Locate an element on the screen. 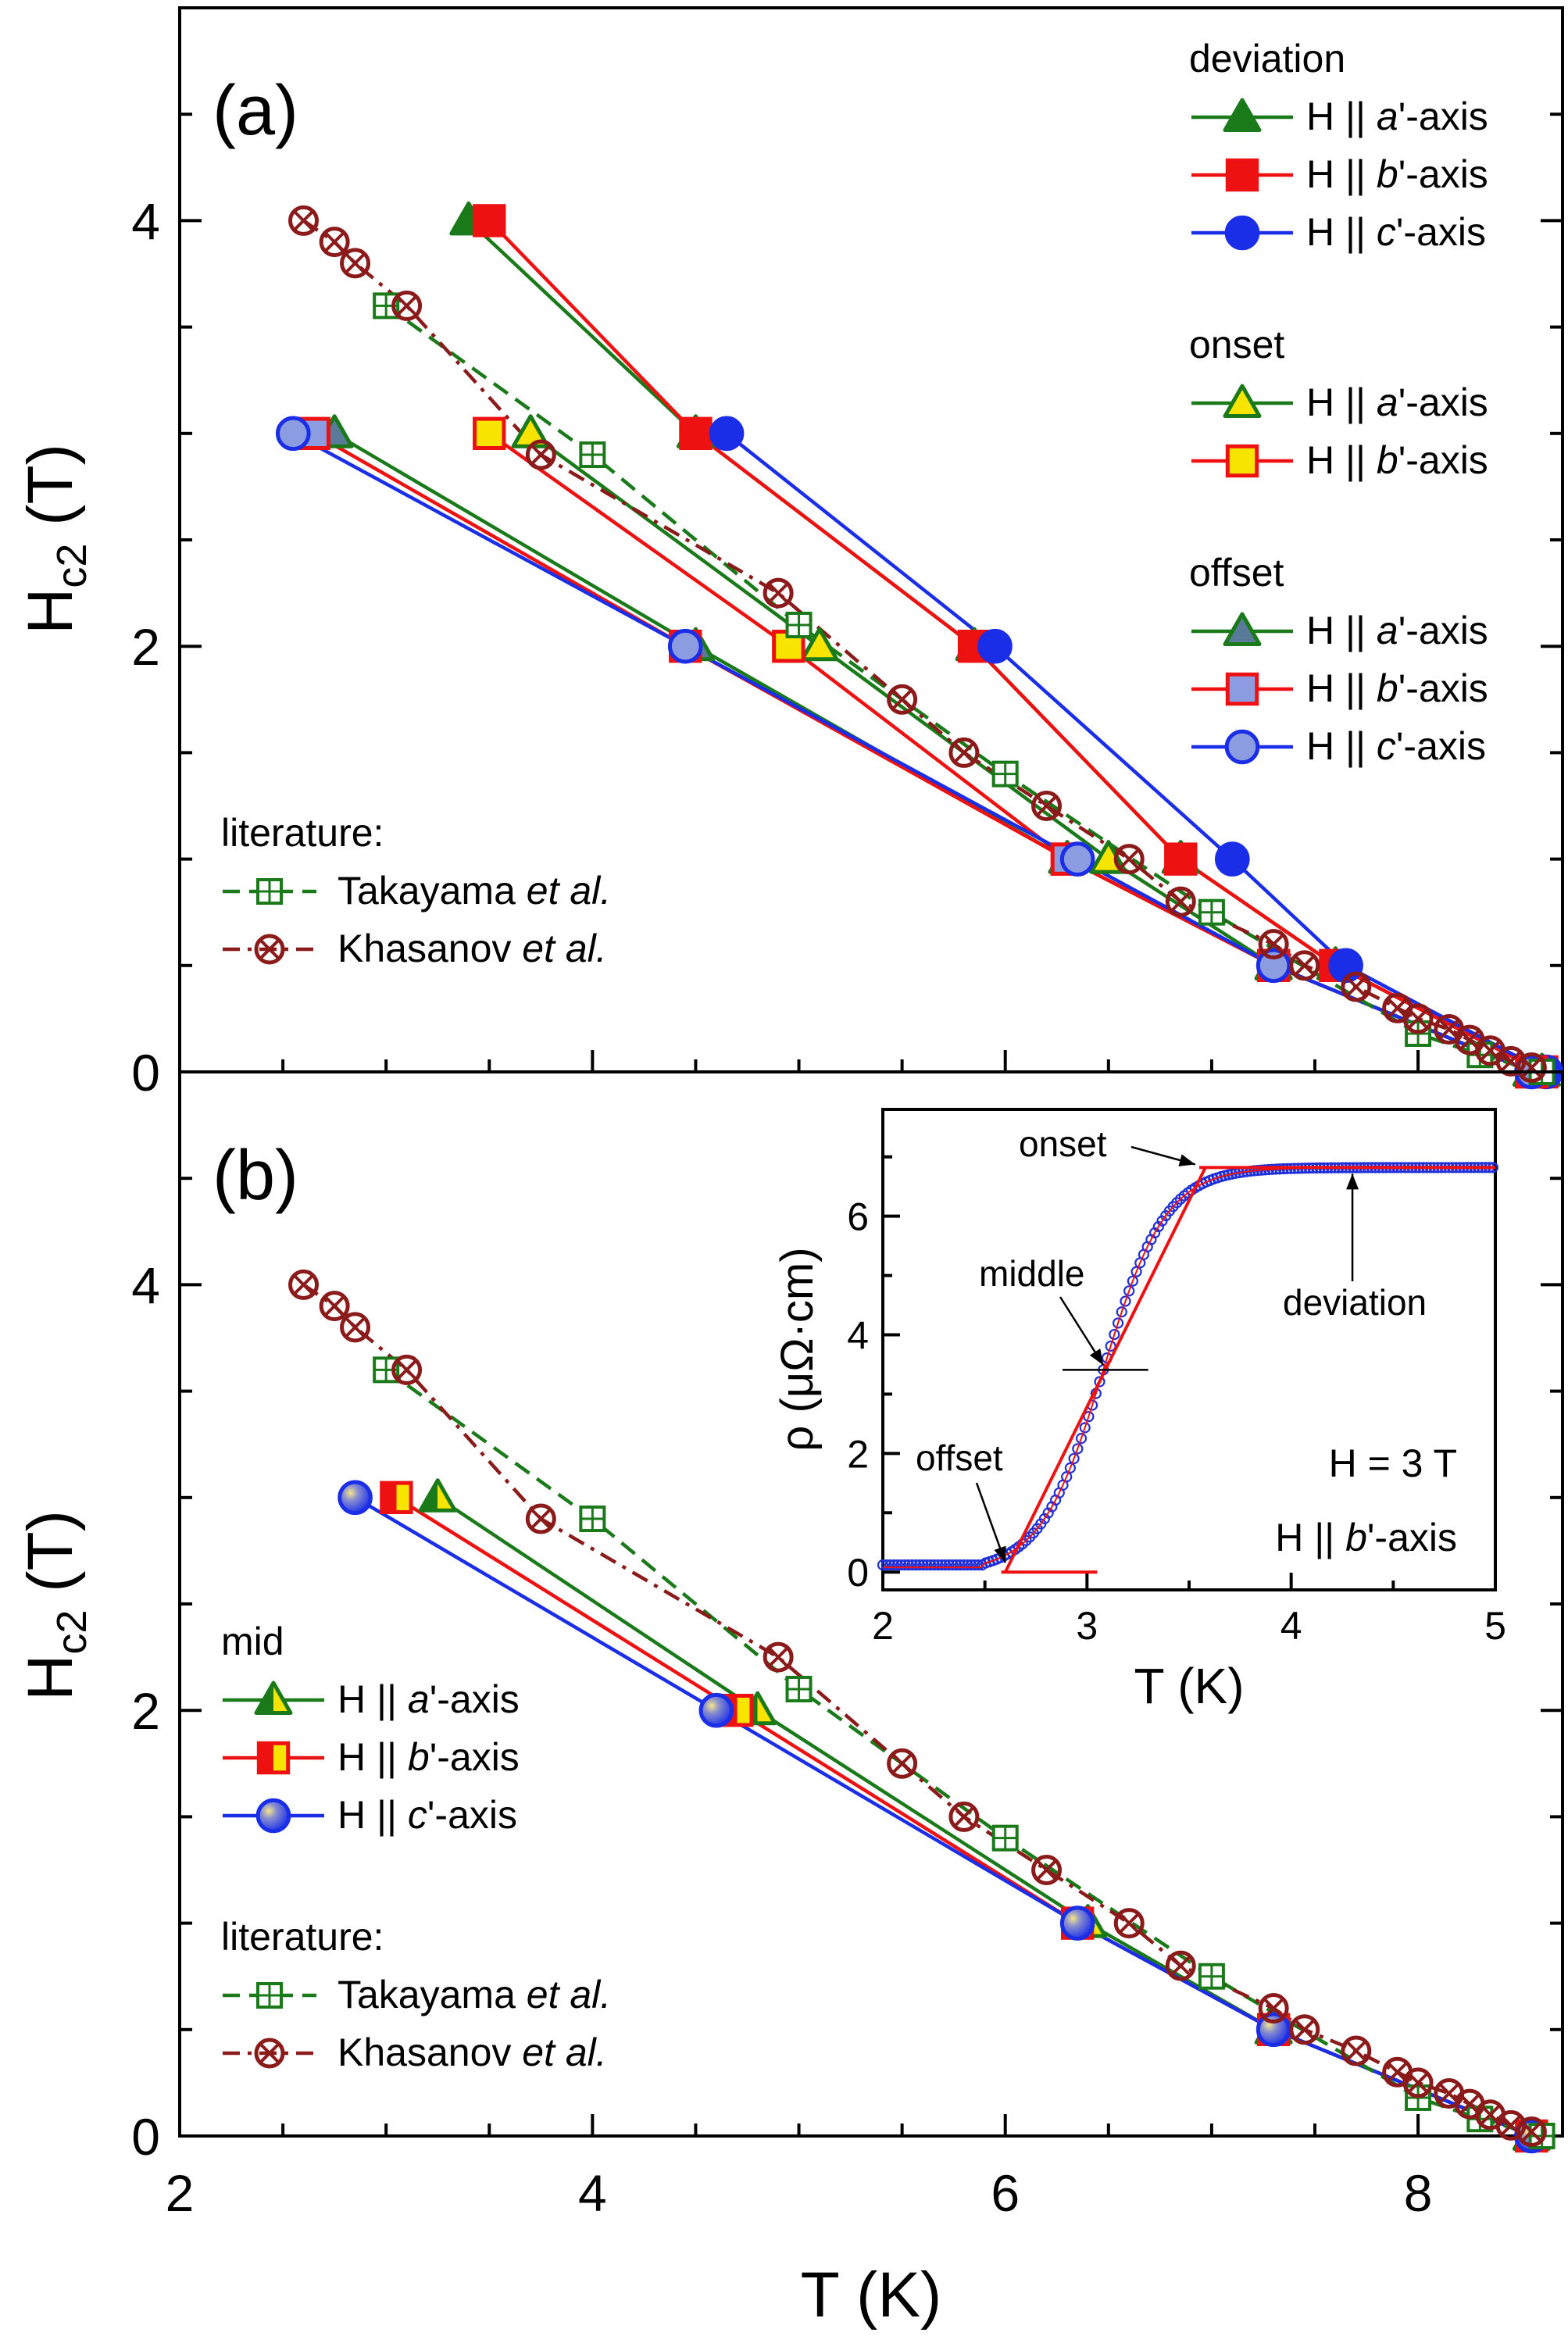  point-off_c is located at coordinates (1077, 859).